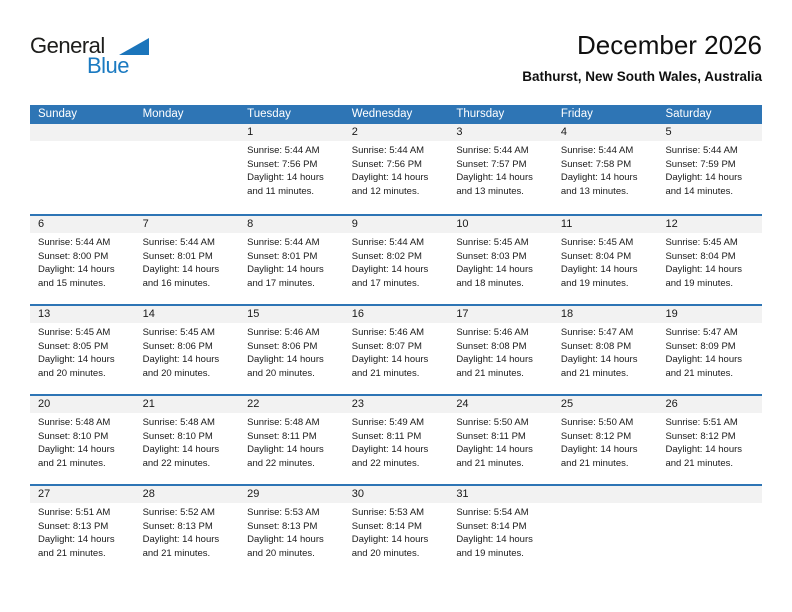  What do you see at coordinates (596, 164) in the screenshot?
I see `detail-line: Sunset: 7:58 PM` at bounding box center [596, 164].